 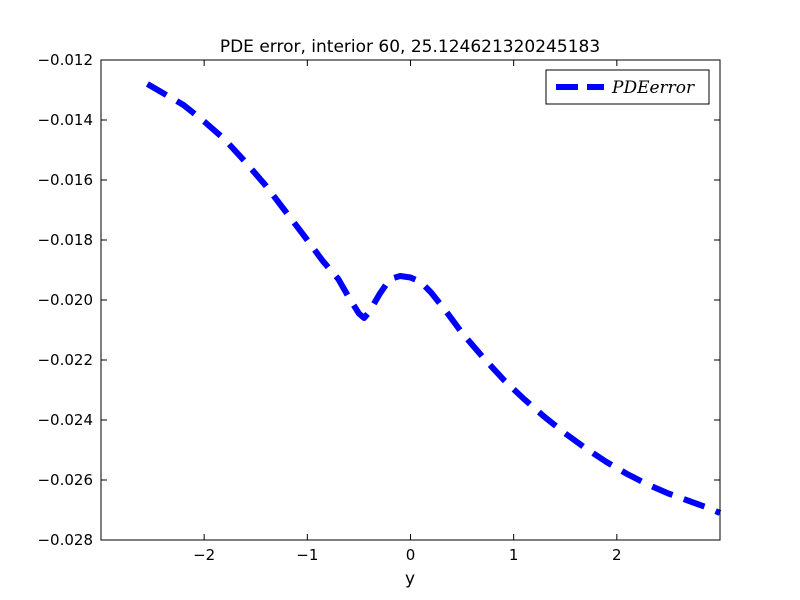 What do you see at coordinates (65, 480) in the screenshot?
I see `y-tick-label: −0.026` at bounding box center [65, 480].